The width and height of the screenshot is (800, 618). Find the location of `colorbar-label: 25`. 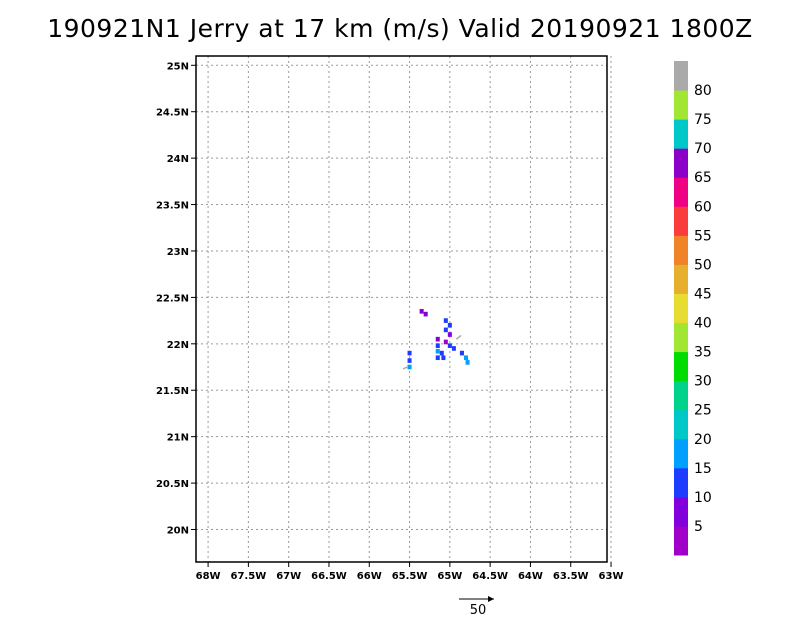

colorbar-label: 25 is located at coordinates (703, 411).